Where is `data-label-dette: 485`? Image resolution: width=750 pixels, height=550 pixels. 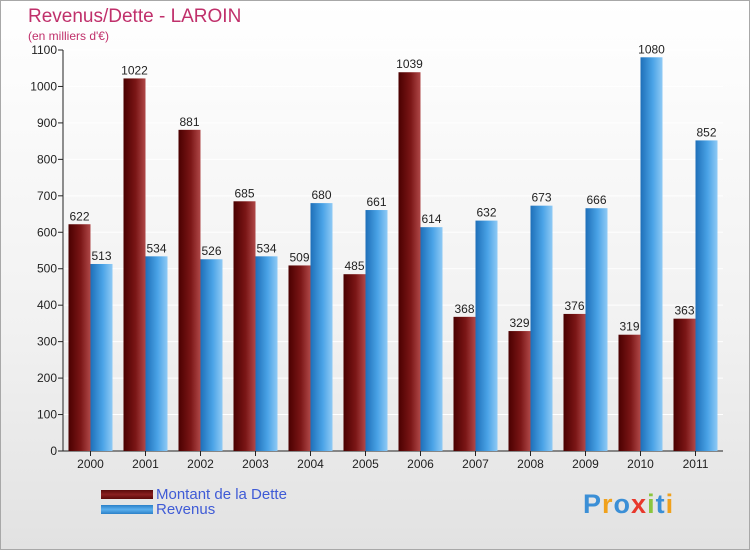 data-label-dette: 485 is located at coordinates (354, 266).